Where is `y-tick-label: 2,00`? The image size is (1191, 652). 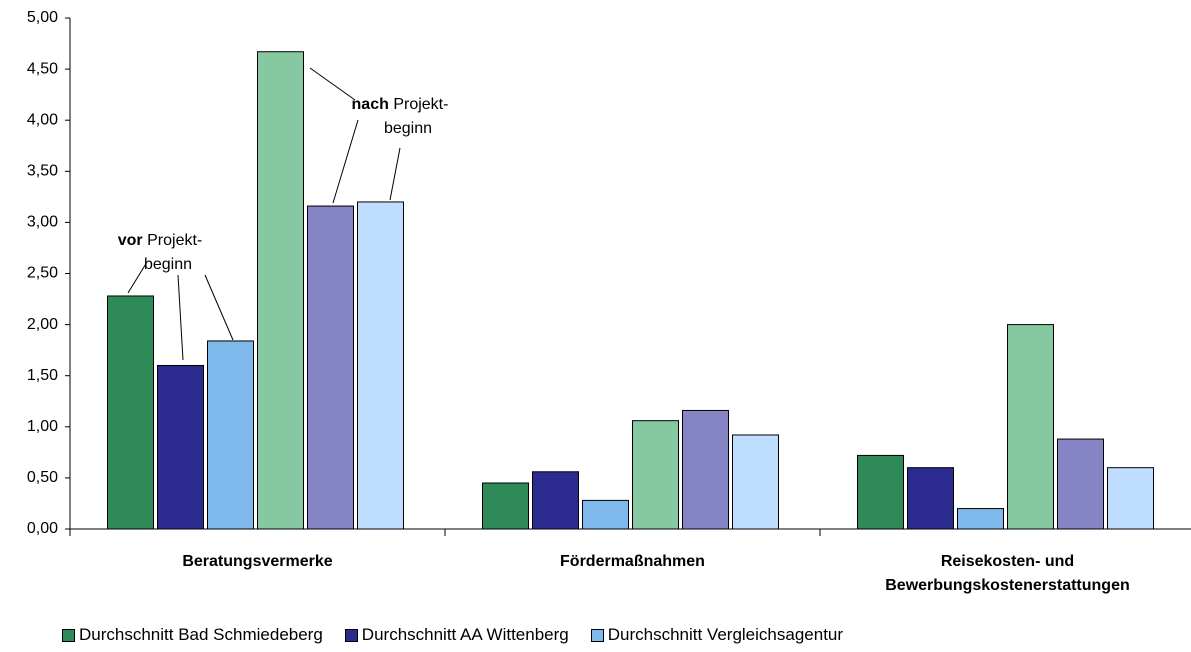
y-tick-label: 2,00 is located at coordinates (42, 324).